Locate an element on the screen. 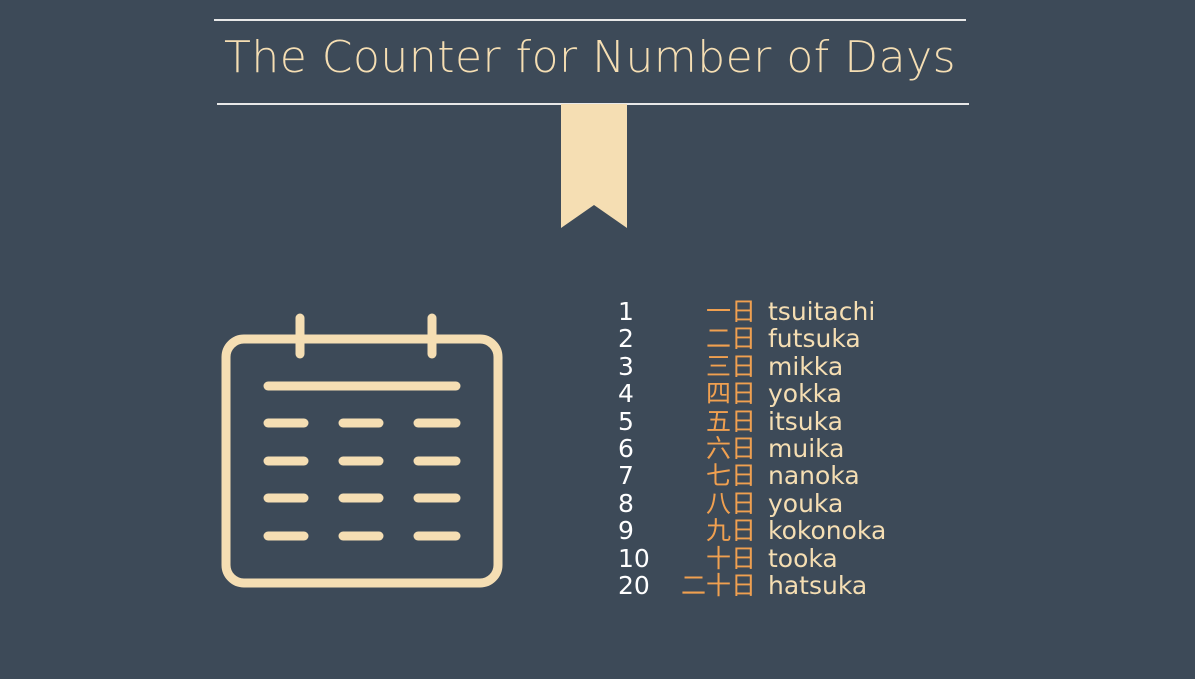 This screenshot has height=679, width=1195. day-number: 2 is located at coordinates (626, 339).